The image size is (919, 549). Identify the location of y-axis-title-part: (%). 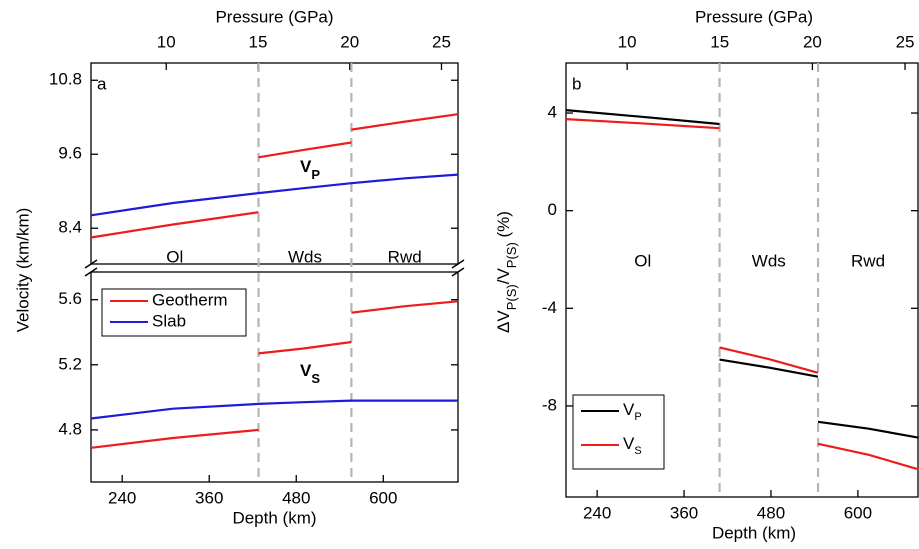
(503, 226).